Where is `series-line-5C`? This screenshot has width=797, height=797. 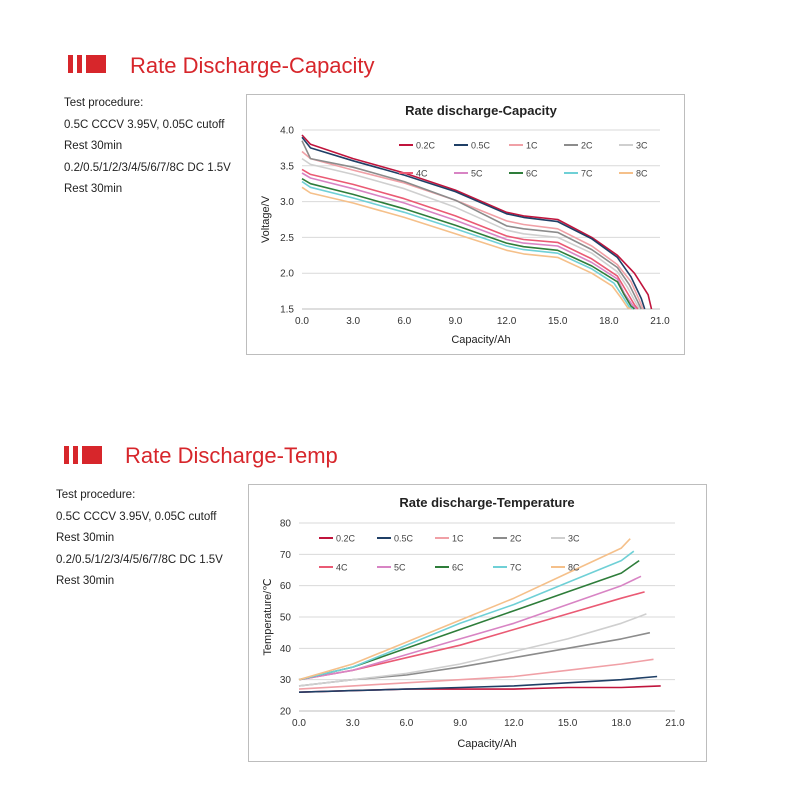 series-line-5C is located at coordinates (470, 628).